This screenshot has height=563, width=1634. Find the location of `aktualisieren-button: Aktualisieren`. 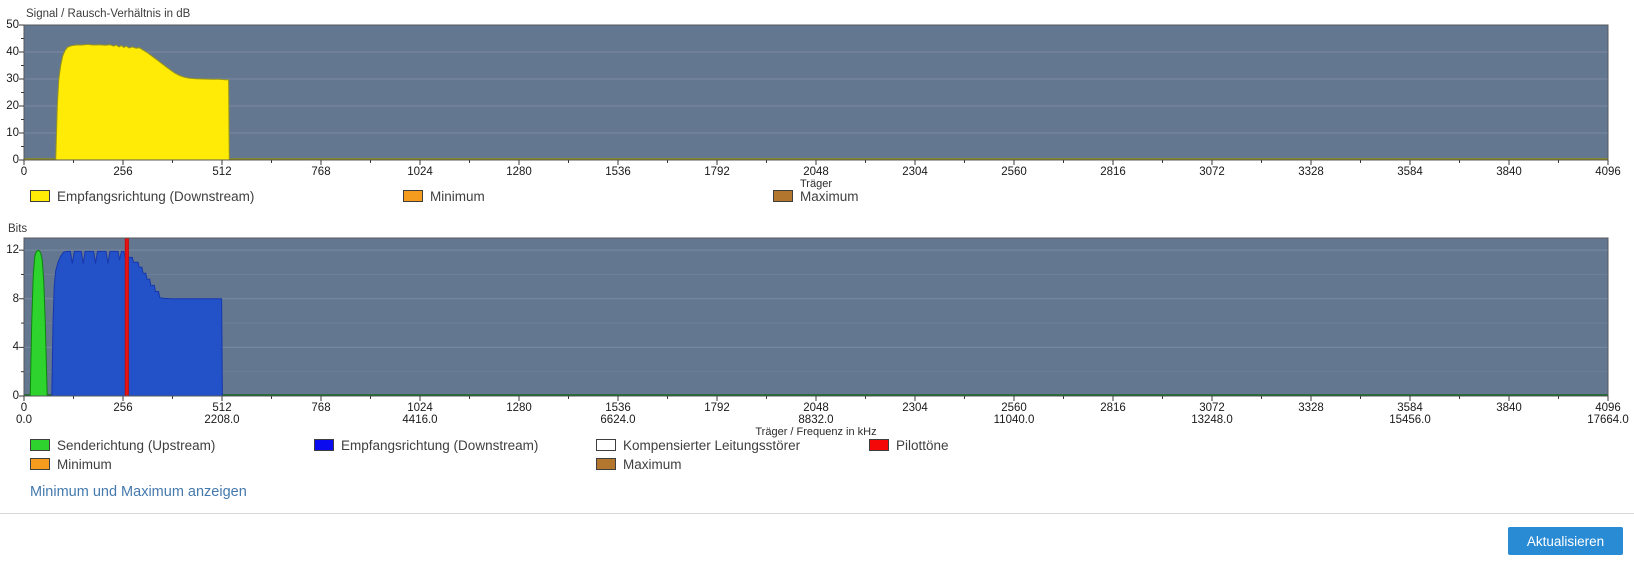

aktualisieren-button: Aktualisieren is located at coordinates (1565, 541).